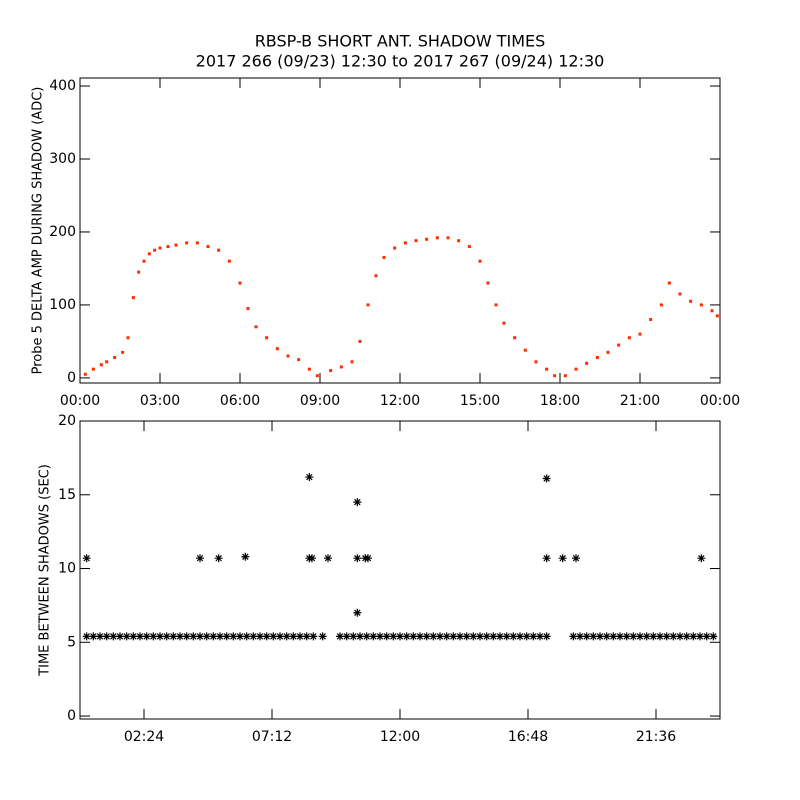  Describe the element at coordinates (144, 737) in the screenshot. I see `x-tick-label: 02:24` at that location.